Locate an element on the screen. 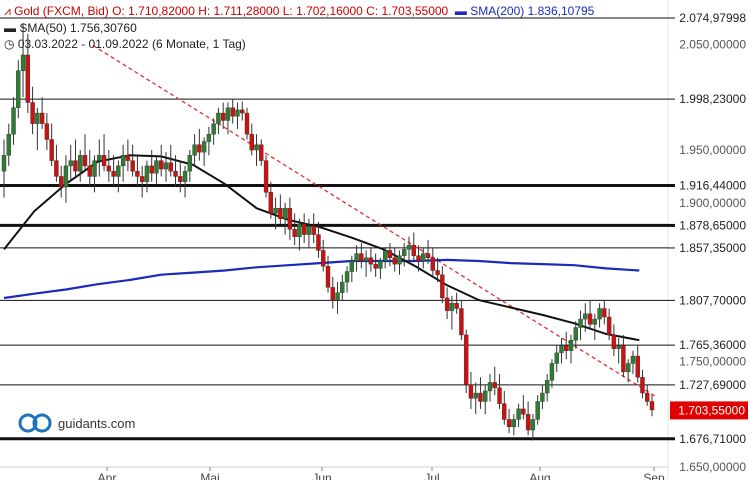  level-label-5: 1.807,70000 is located at coordinates (712, 300).